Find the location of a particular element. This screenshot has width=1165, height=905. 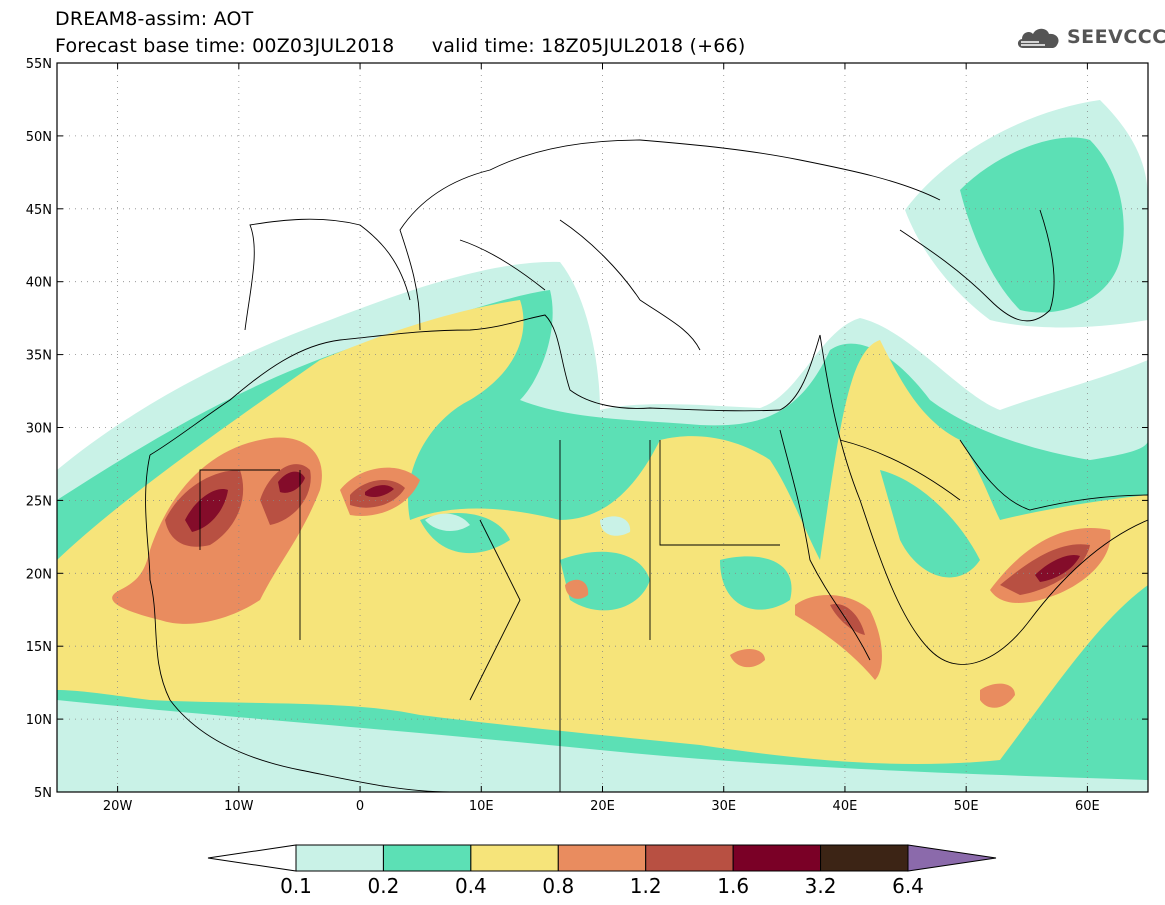

cloud-icon is located at coordinates (1038, 38).